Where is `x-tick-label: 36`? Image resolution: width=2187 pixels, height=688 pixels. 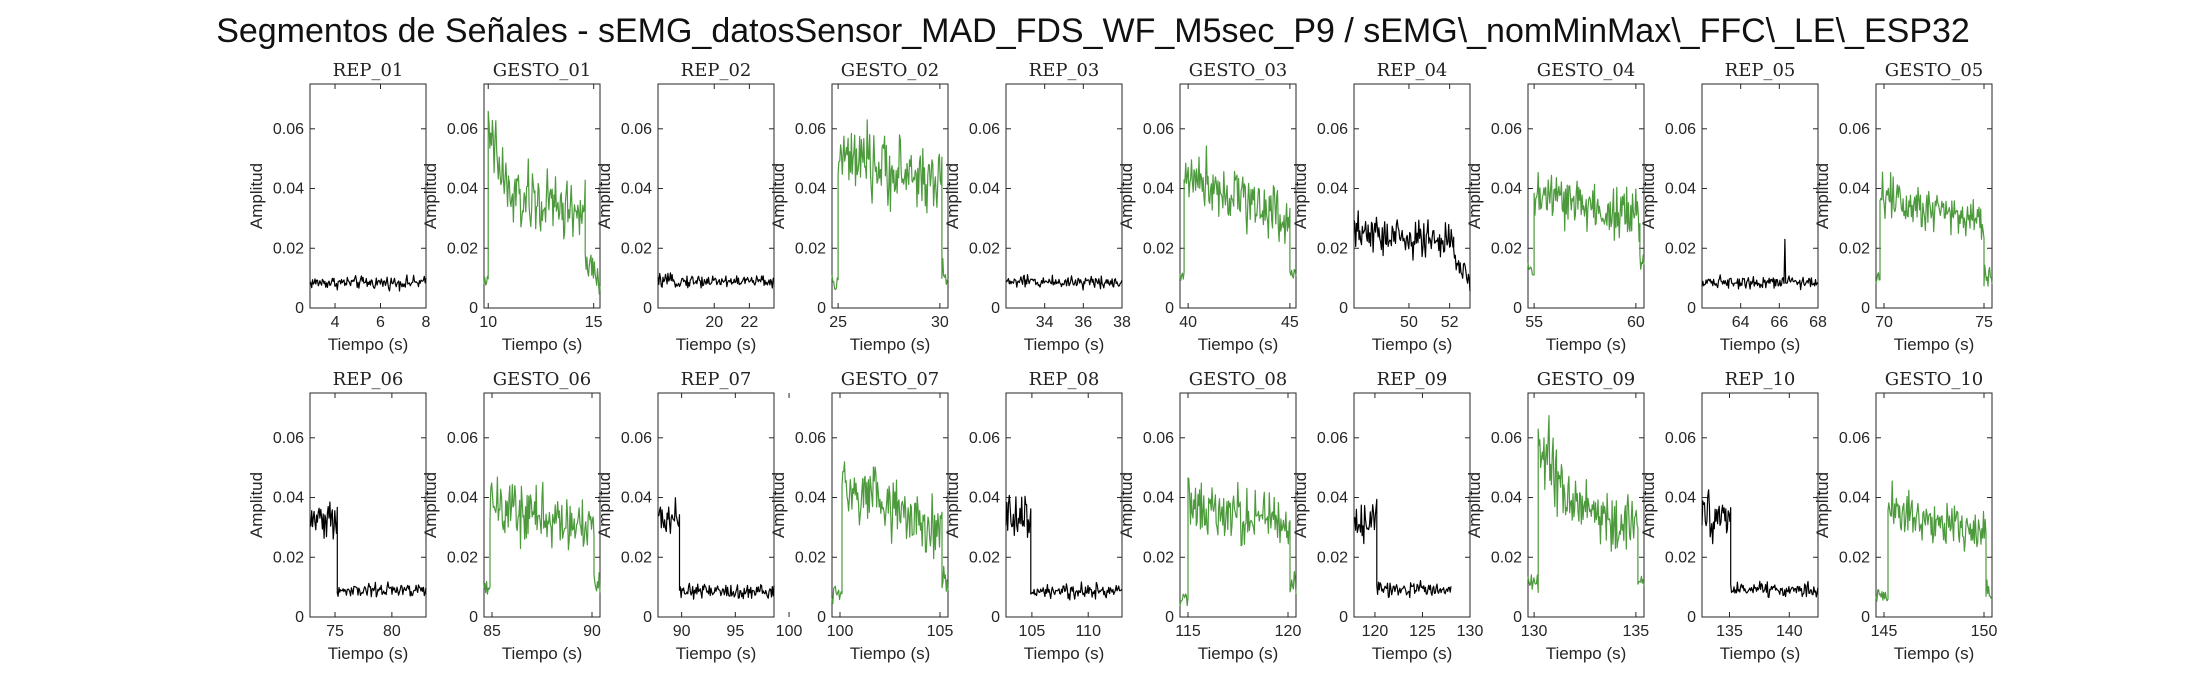
x-tick-label: 36 is located at coordinates (1083, 322).